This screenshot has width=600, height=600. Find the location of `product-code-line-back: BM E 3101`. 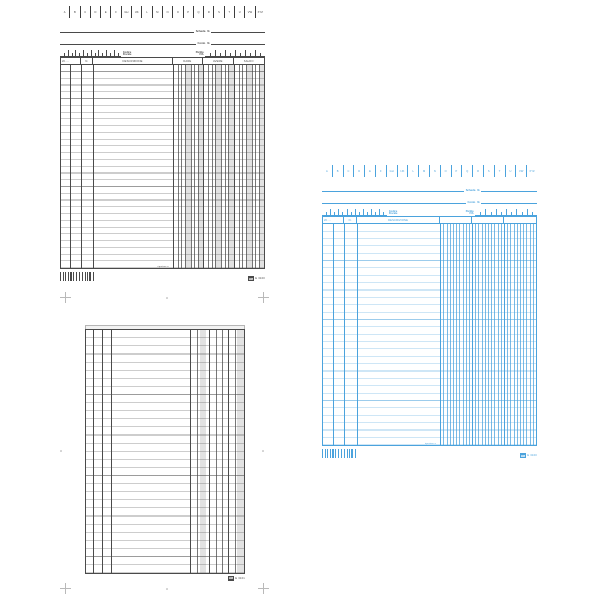

product-code-line-back: BM E 3101 is located at coordinates (236, 578).